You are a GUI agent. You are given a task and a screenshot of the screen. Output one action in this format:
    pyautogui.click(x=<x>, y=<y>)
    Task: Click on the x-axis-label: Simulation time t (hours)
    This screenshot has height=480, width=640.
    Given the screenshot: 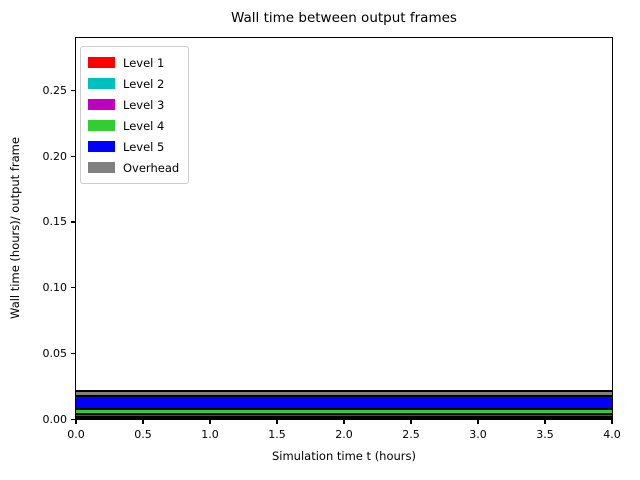 What is the action you would take?
    pyautogui.click(x=344, y=456)
    